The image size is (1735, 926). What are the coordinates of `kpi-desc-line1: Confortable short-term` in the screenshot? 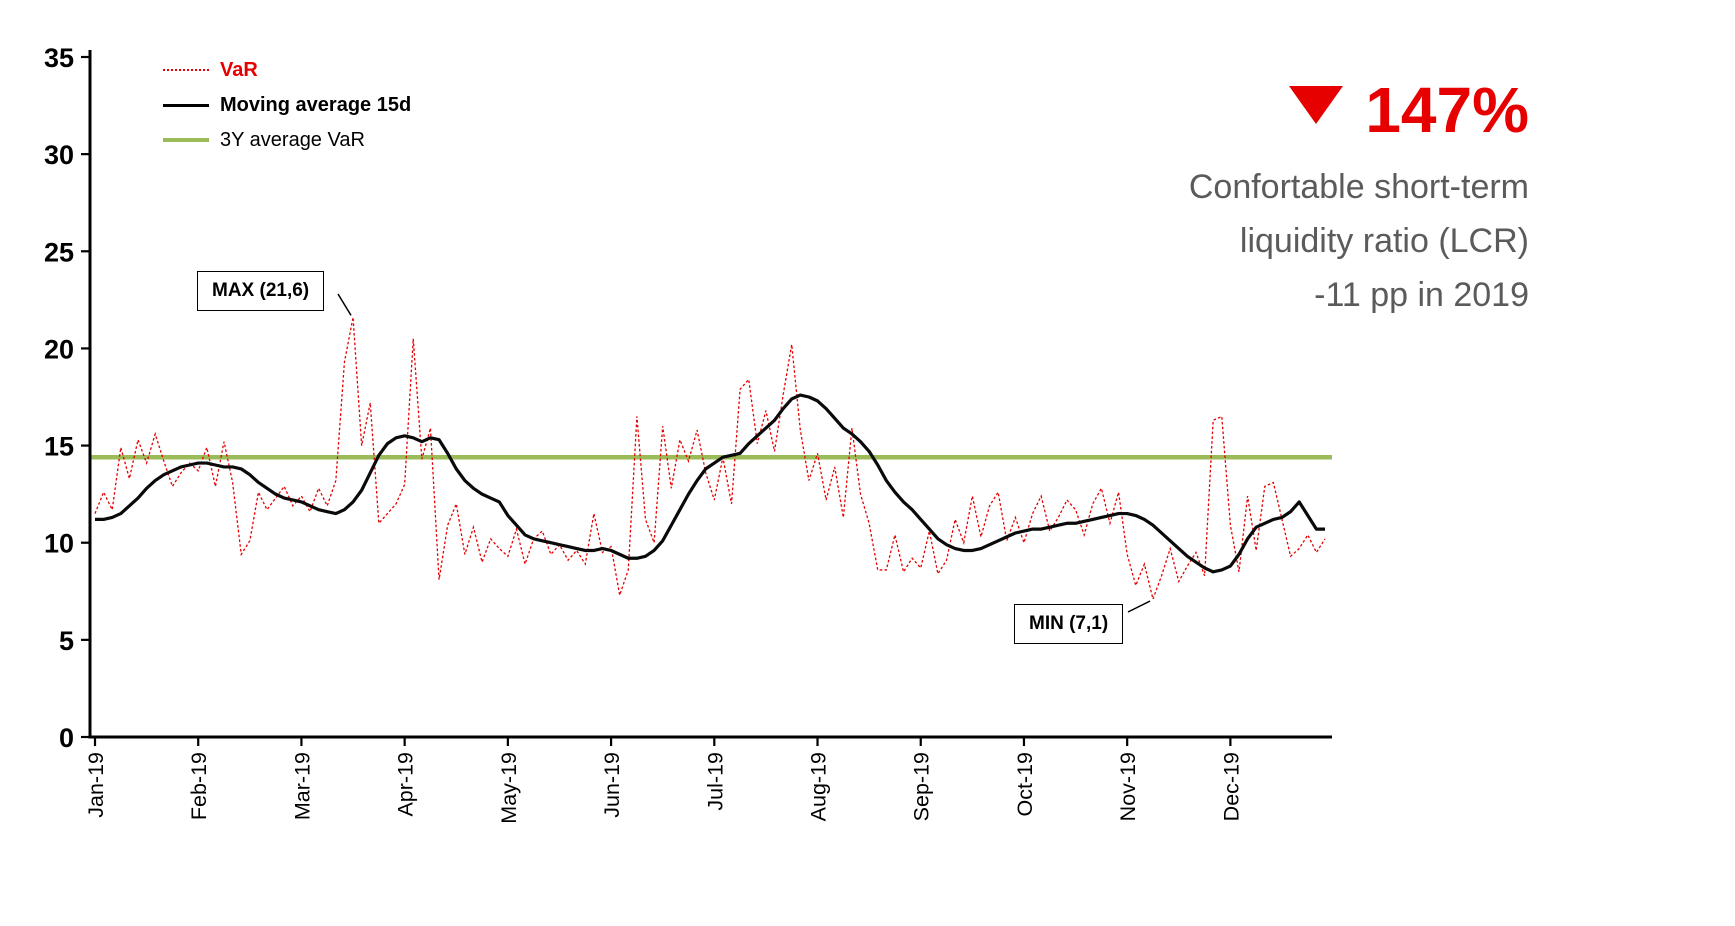 It's located at (1358, 187).